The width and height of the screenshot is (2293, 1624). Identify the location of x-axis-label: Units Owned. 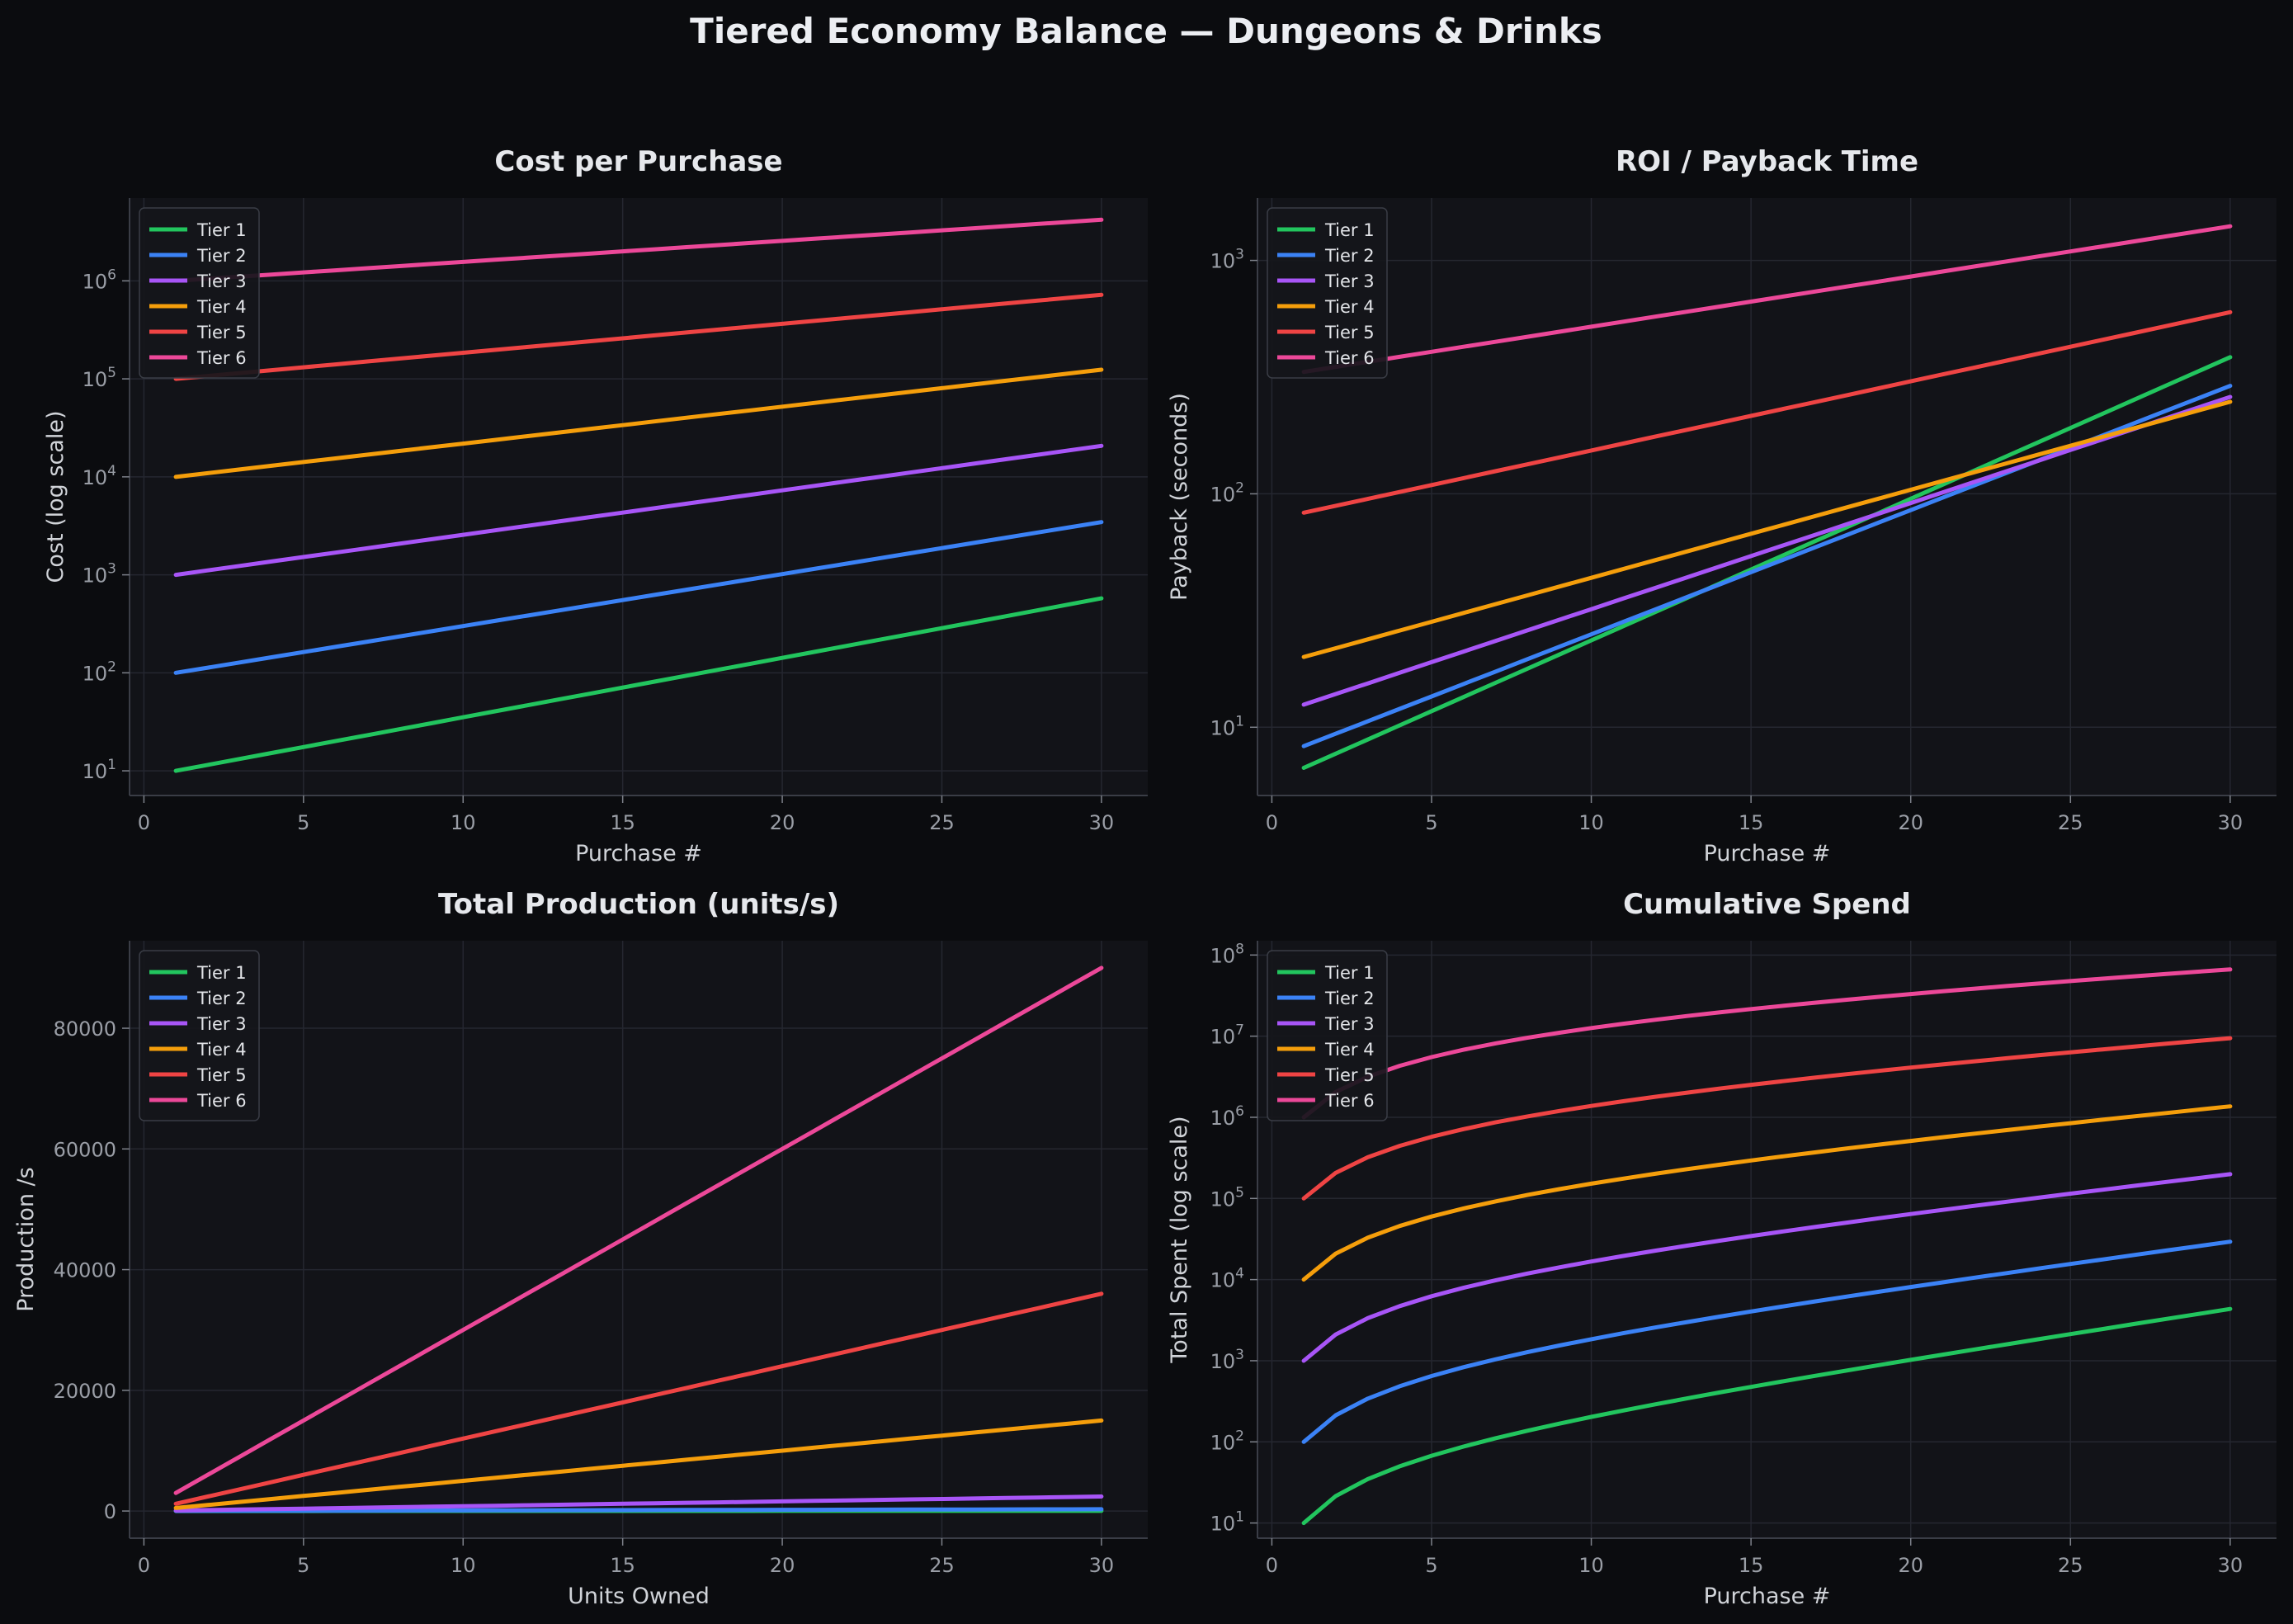
(639, 1596).